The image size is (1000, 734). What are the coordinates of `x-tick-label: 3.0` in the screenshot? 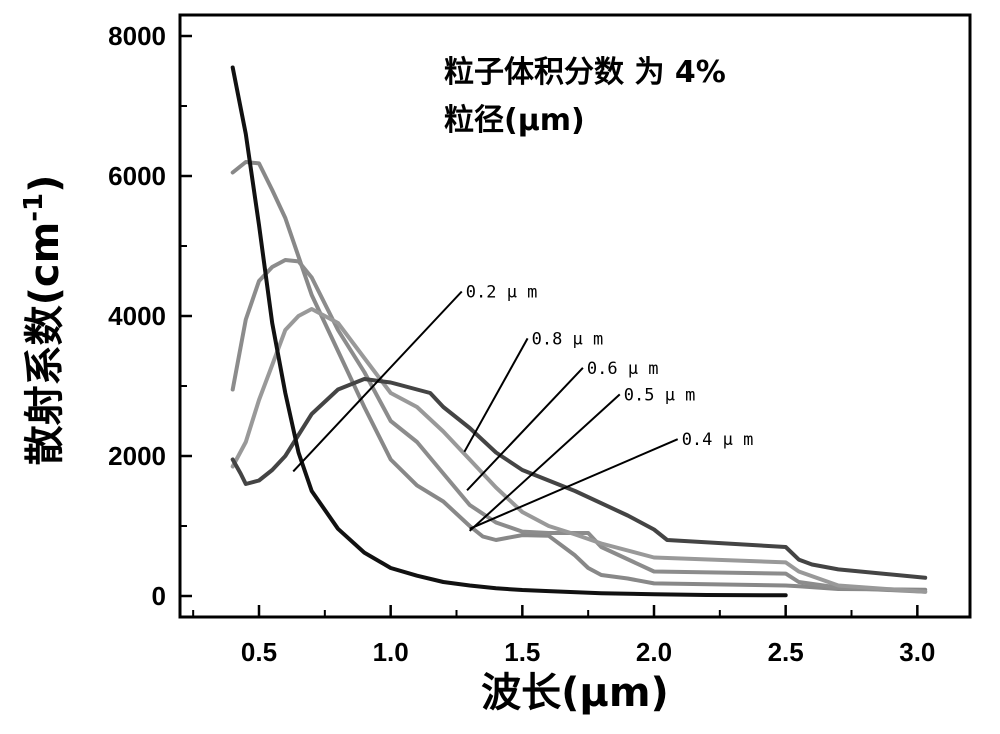 It's located at (917, 652).